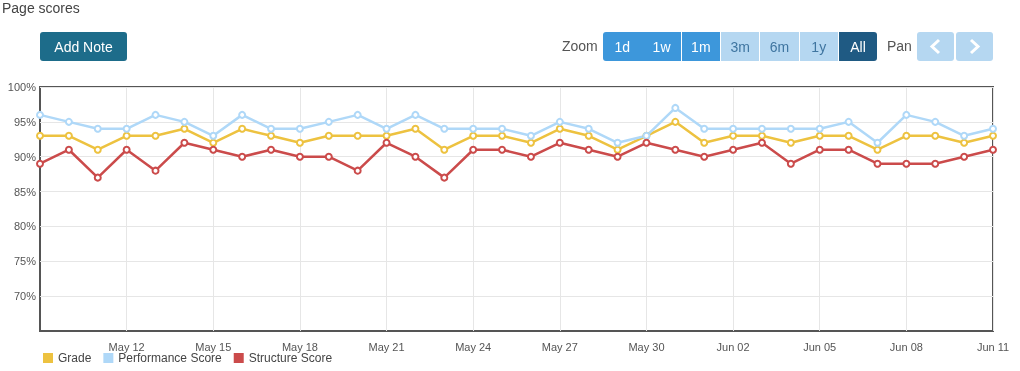 The image size is (1020, 371). I want to click on x-tick-label: Jun 11, so click(993, 346).